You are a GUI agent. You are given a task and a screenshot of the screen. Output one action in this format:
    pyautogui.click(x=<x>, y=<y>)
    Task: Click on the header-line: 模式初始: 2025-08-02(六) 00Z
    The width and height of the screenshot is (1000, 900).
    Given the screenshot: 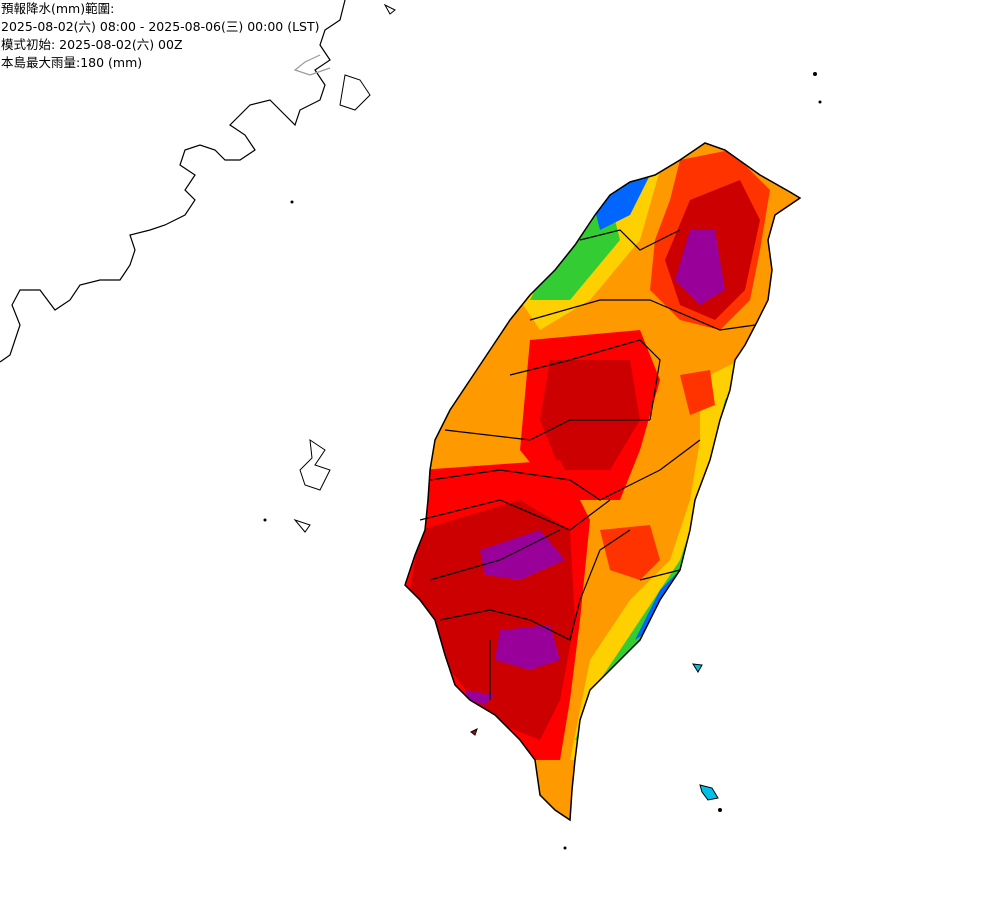 What is the action you would take?
    pyautogui.click(x=92, y=44)
    